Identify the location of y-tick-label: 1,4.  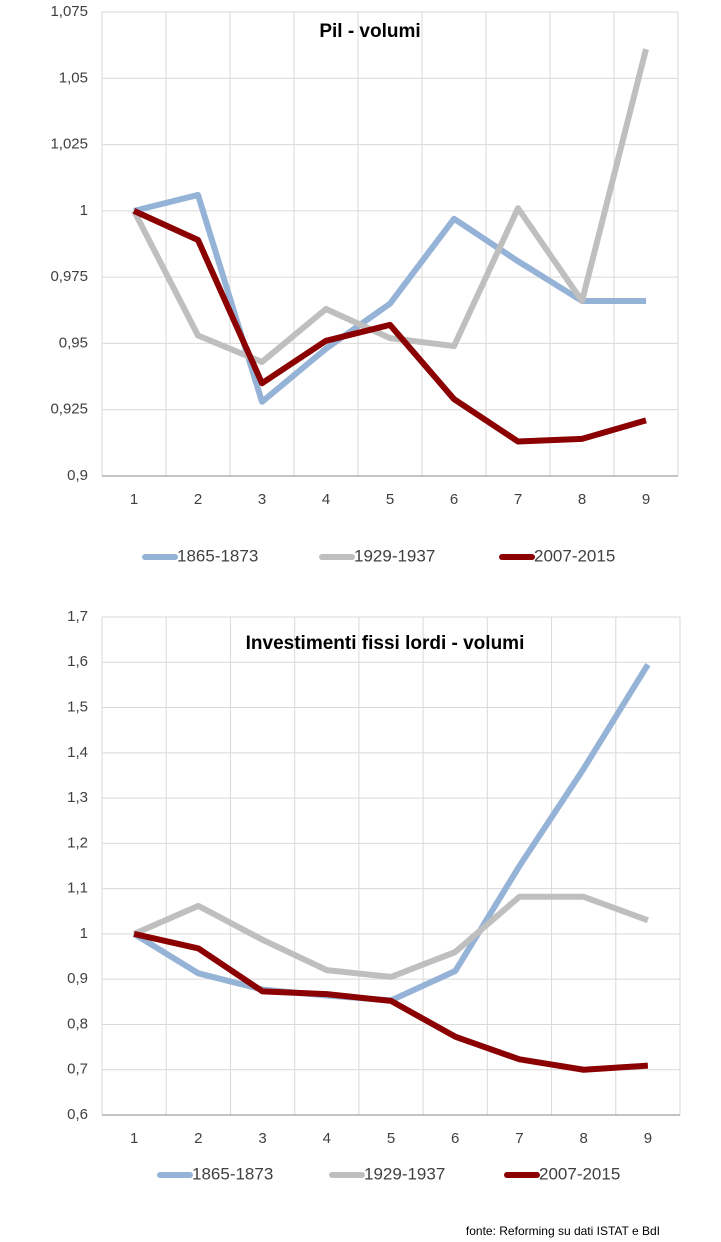
(77, 752).